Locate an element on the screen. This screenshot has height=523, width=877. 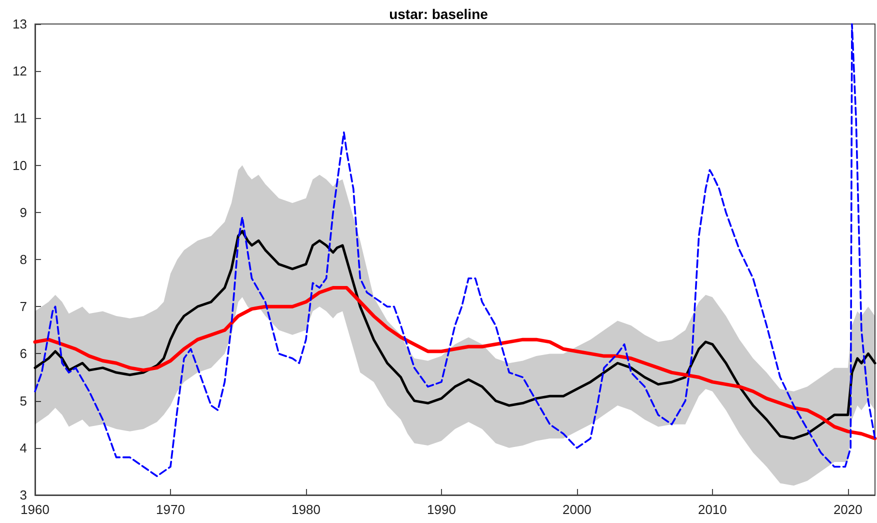
chart-title: ustar: baseline is located at coordinates (438, 14).